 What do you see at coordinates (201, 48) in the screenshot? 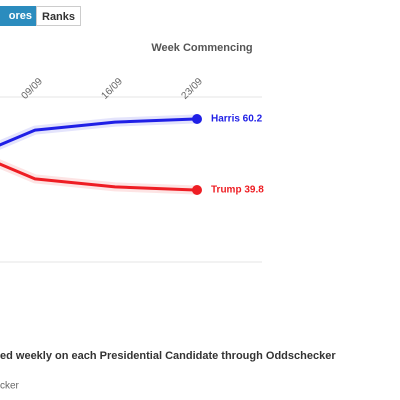
I see `axis-title: Week Commencing` at bounding box center [201, 48].